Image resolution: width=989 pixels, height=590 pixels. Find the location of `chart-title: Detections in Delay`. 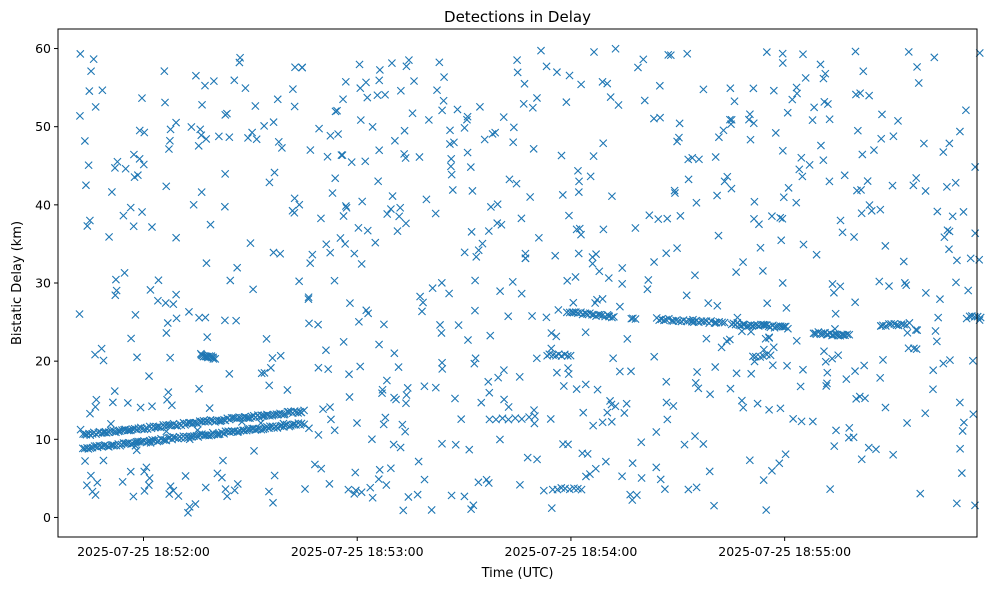

chart-title: Detections in Delay is located at coordinates (517, 17).